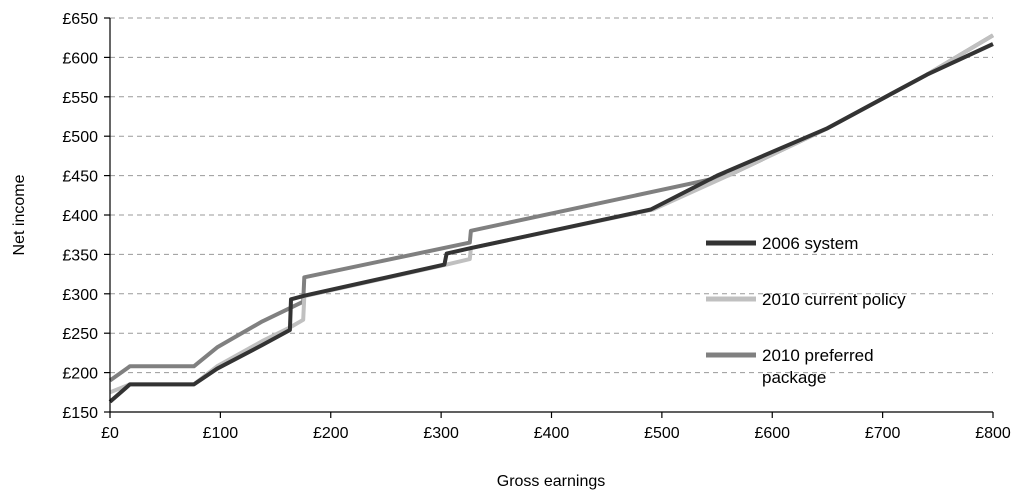 The height and width of the screenshot is (495, 1019). What do you see at coordinates (80, 334) in the screenshot?
I see `y-tick-label: £250` at bounding box center [80, 334].